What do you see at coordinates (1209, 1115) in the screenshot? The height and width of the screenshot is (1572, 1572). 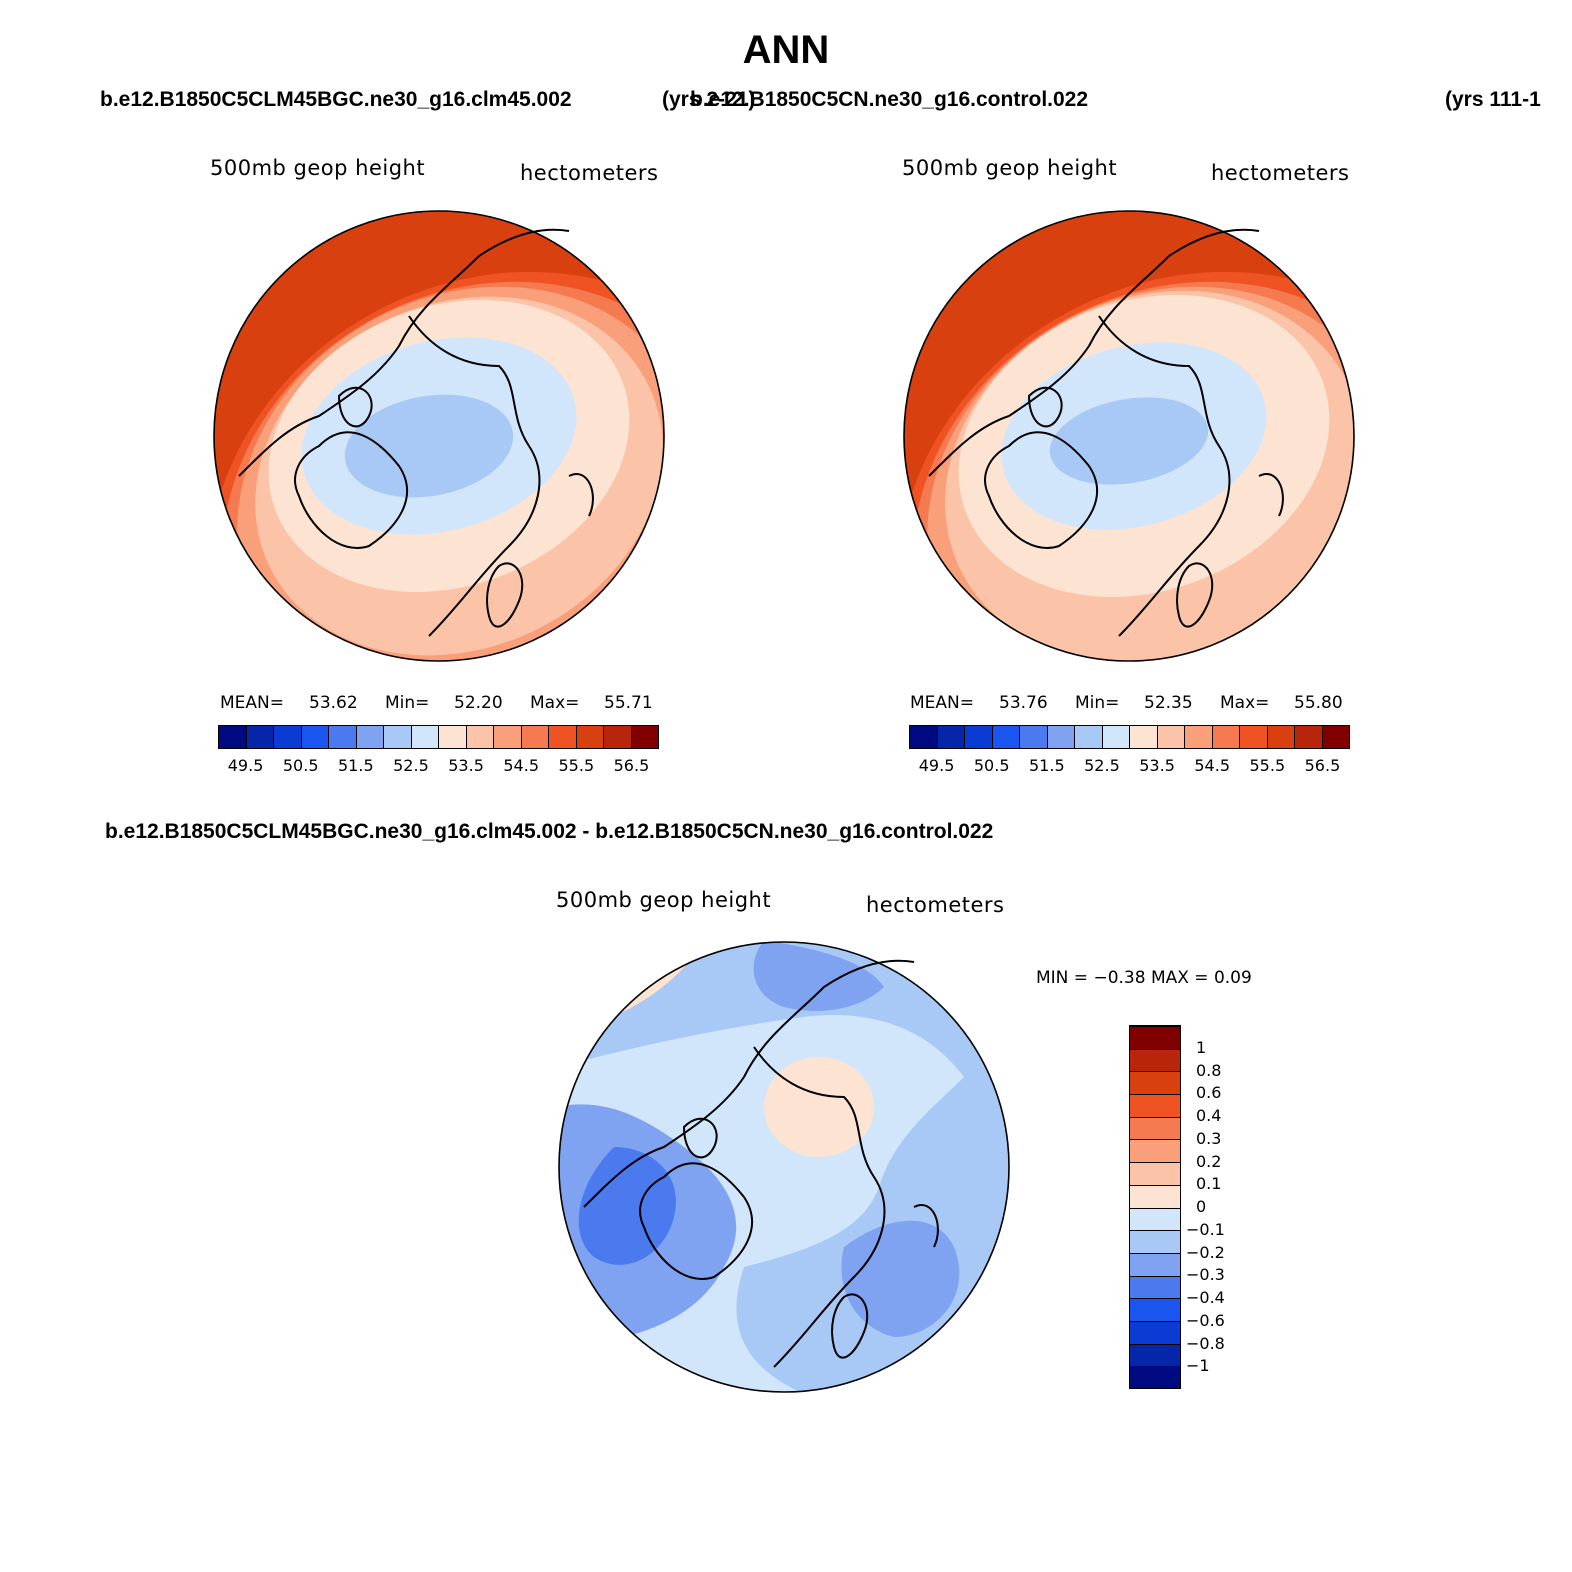 I see `colorbar-tick-label: 0.4` at bounding box center [1209, 1115].